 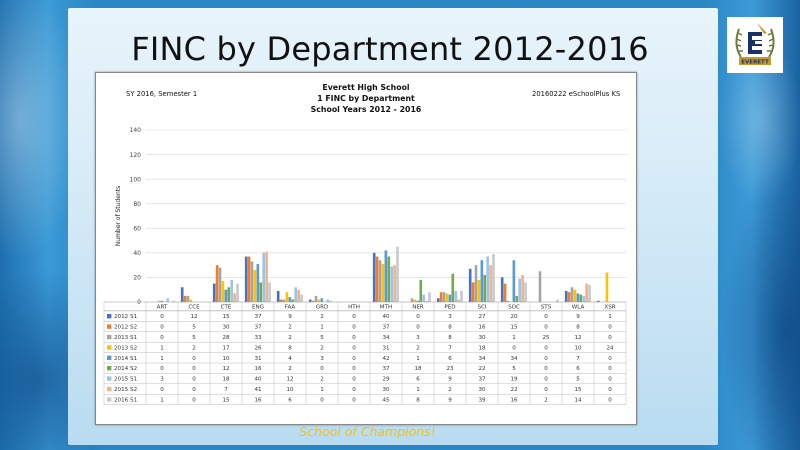 I want to click on y-tick-label: 60, so click(x=137, y=228).